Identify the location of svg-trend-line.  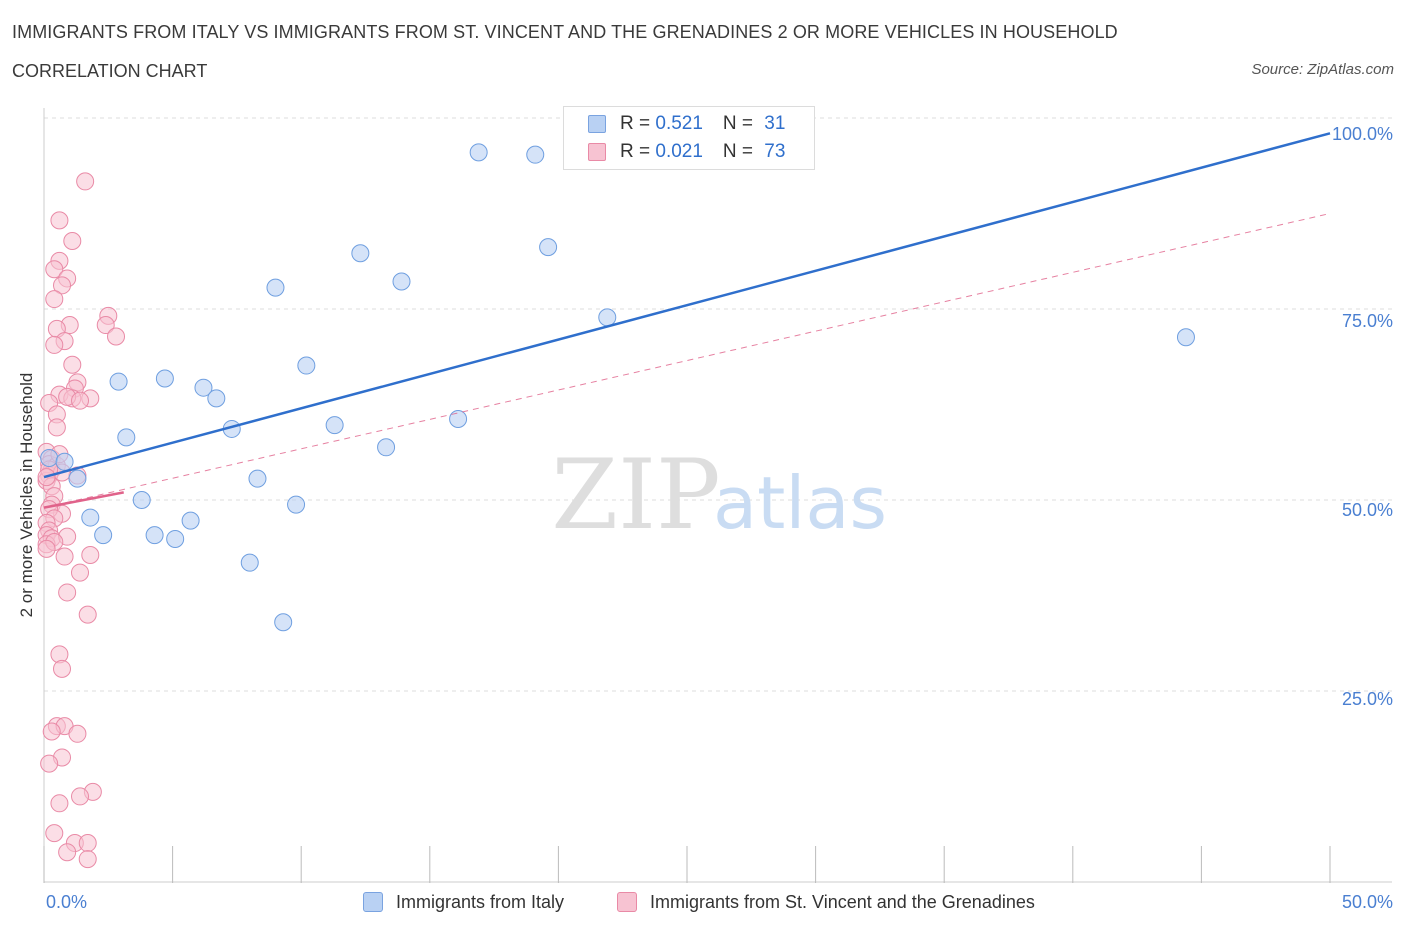
(83, 500).